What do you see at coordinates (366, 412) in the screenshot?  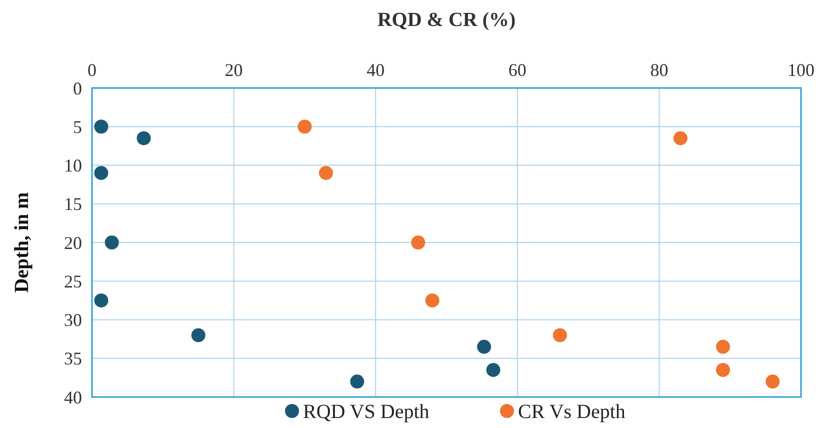 I see `legend-label: RQD VS Depth` at bounding box center [366, 412].